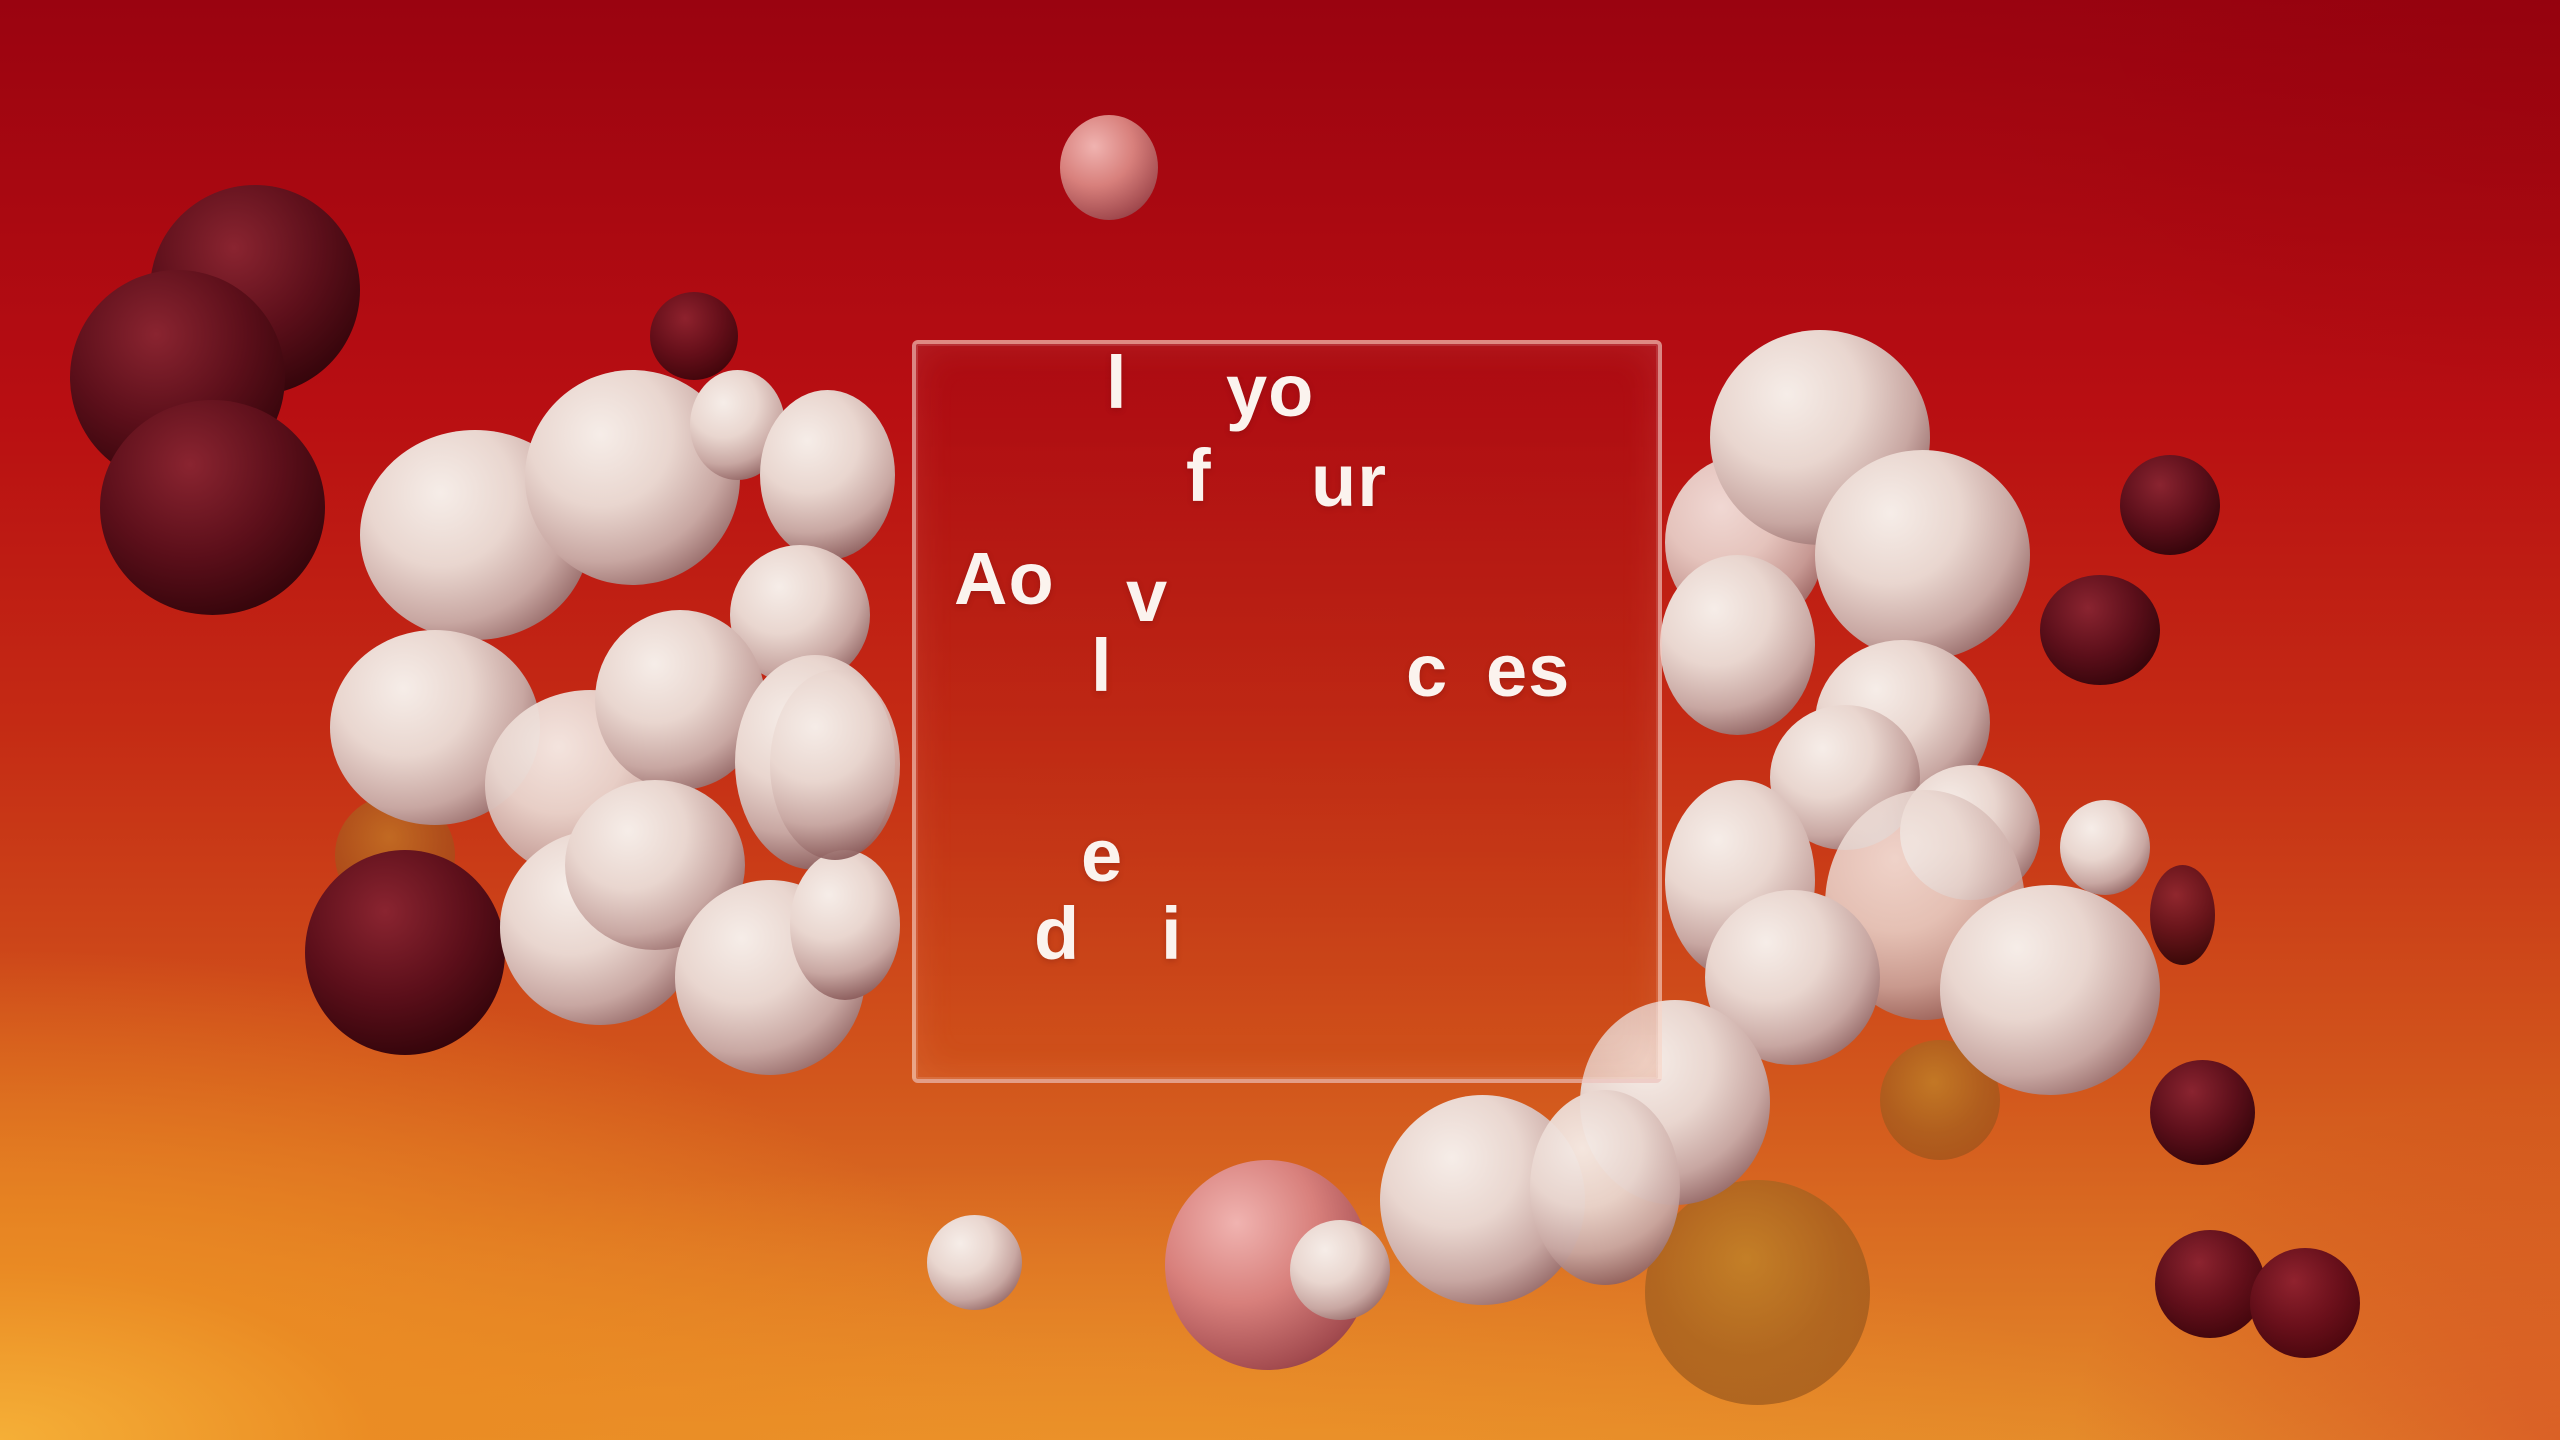 The height and width of the screenshot is (1440, 2560). Describe the element at coordinates (1109, 167) in the screenshot. I see `pink-sphere` at that location.